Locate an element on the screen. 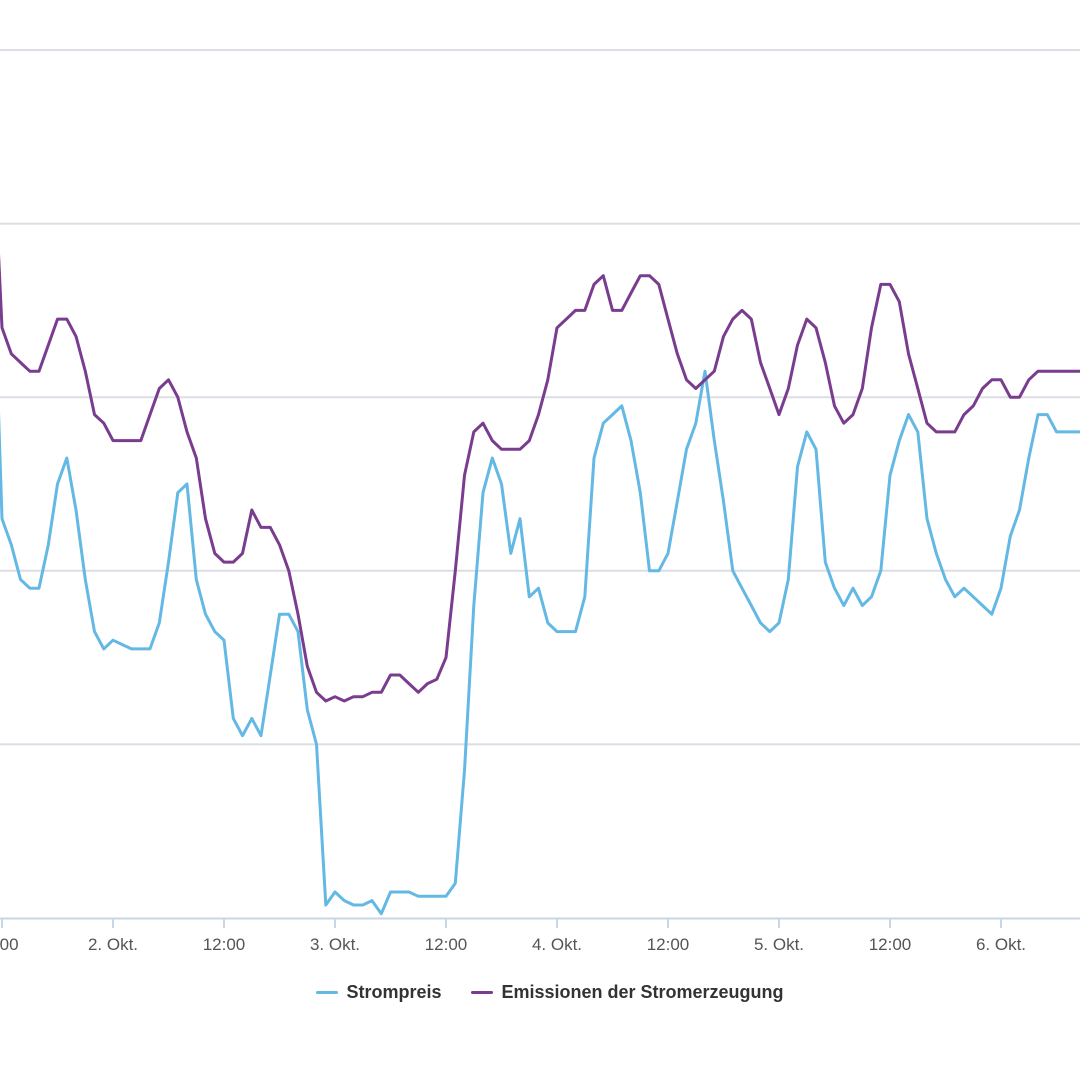 The height and width of the screenshot is (1080, 1080). legend: Strompreis Emissionen der Stromerzeugung is located at coordinates (540, 992).